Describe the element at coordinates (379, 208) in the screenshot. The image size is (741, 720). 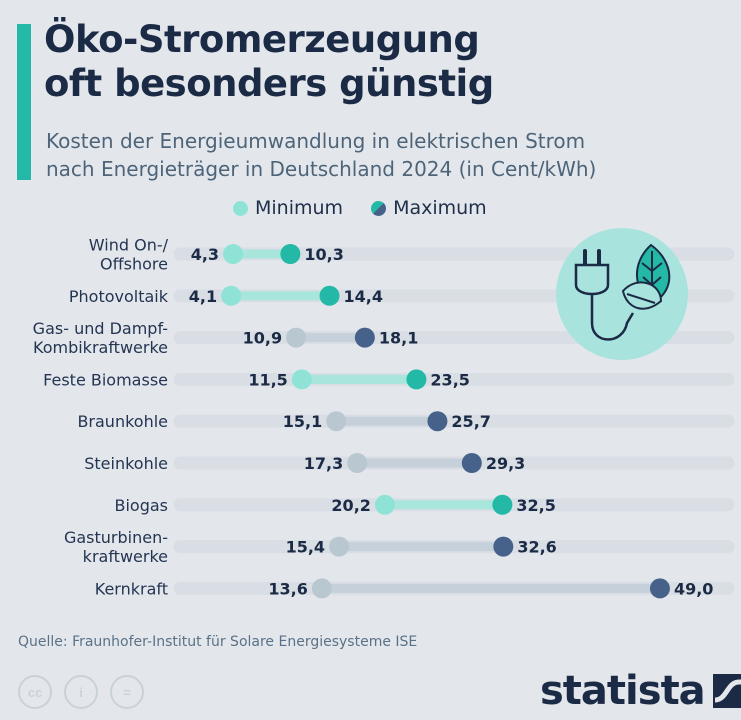
I see `legend-maximum-dot` at that location.